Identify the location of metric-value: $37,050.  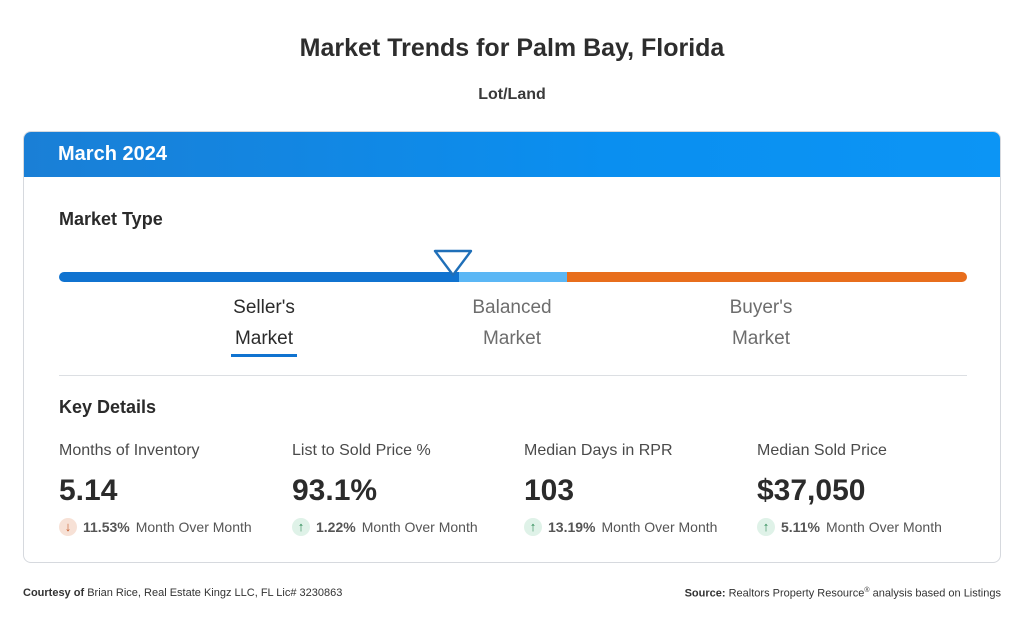
(811, 490).